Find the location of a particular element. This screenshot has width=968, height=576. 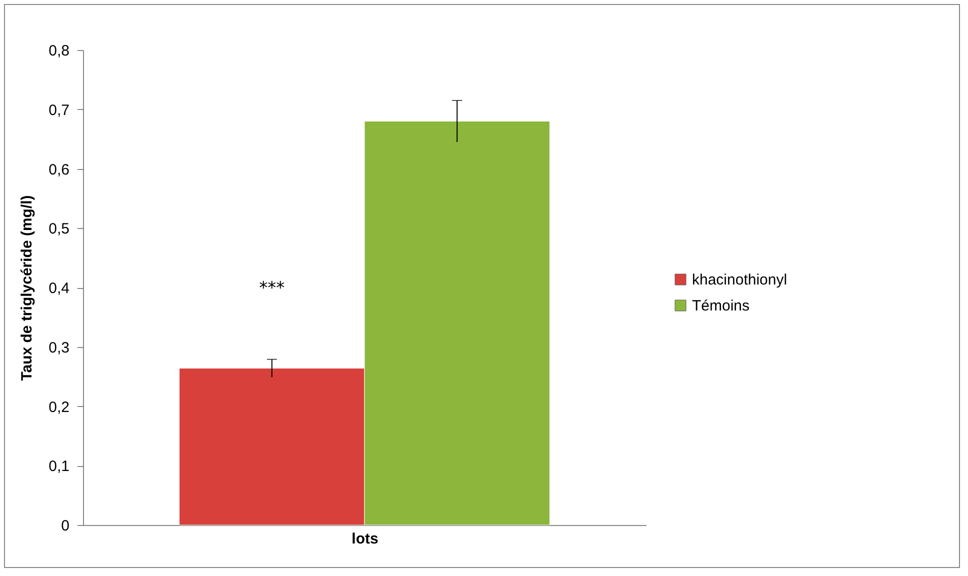

annotation: *** is located at coordinates (272, 288).